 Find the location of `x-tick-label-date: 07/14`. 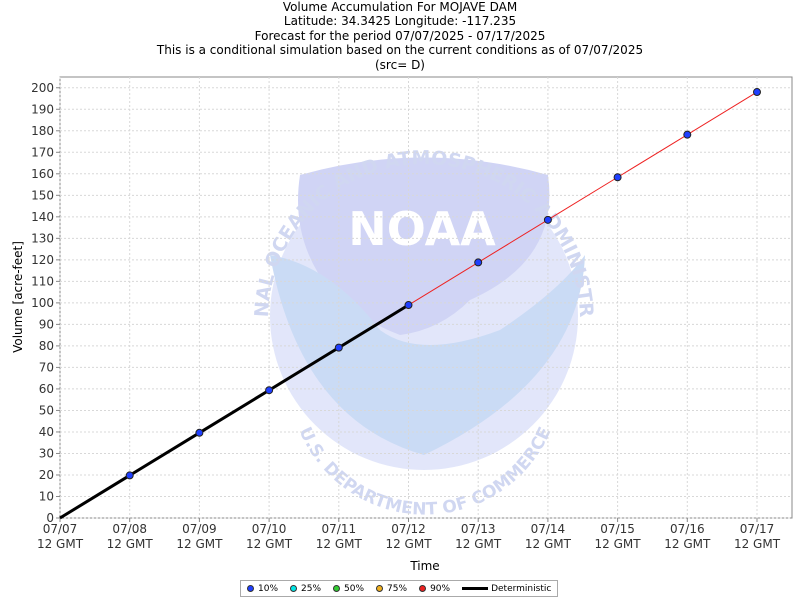

x-tick-label-date: 07/14 is located at coordinates (548, 529).